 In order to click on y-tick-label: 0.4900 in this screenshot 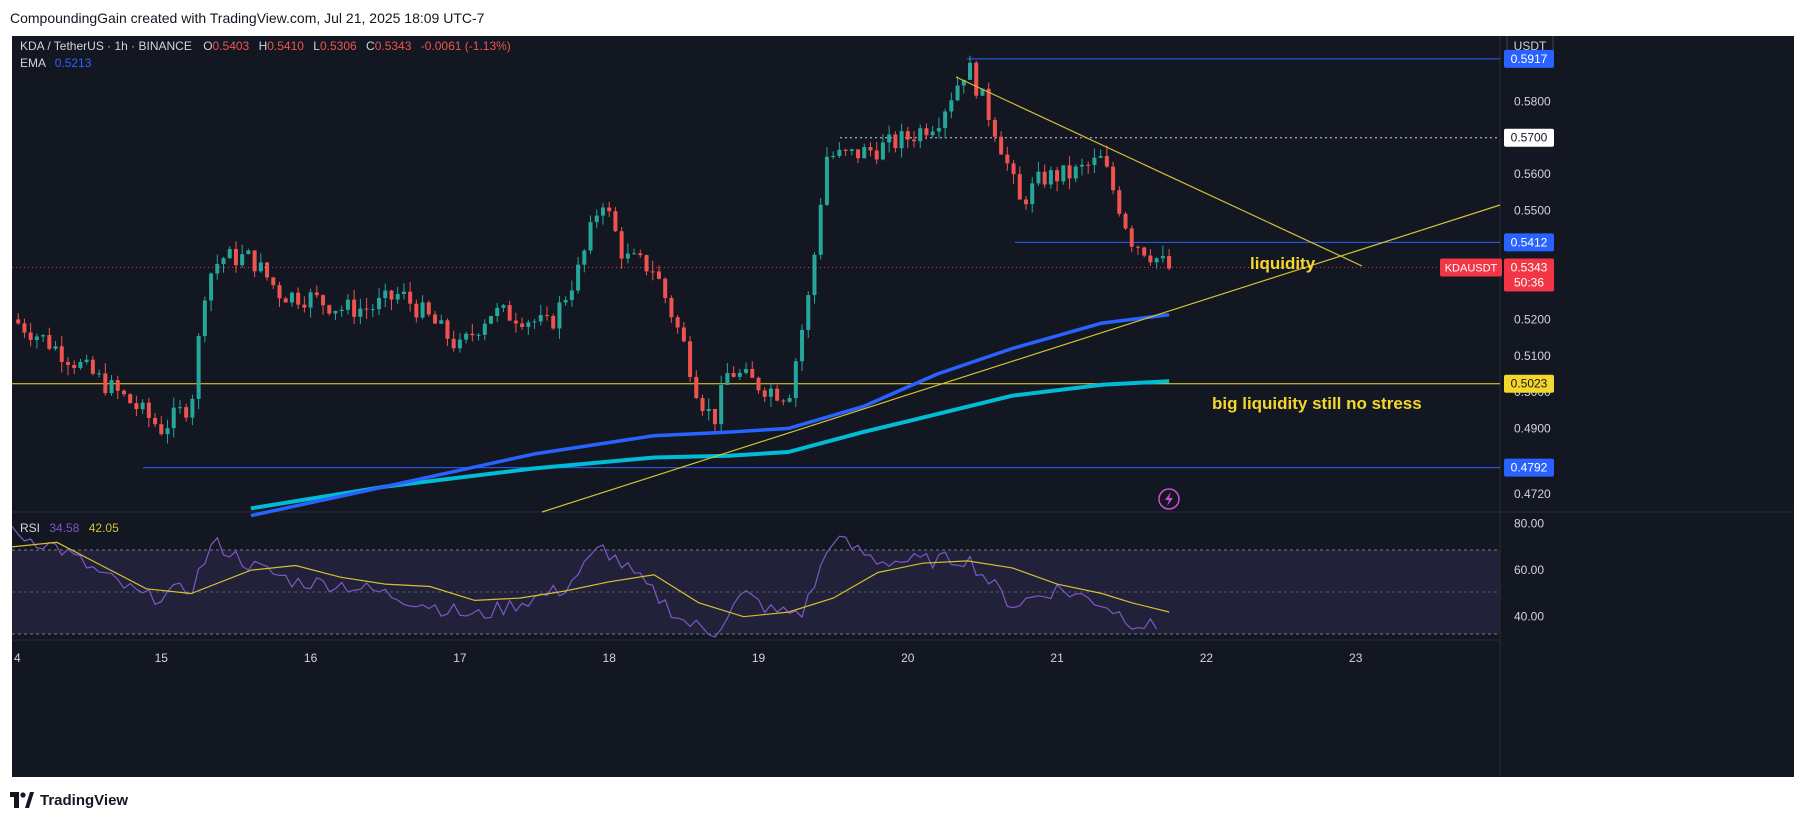, I will do `click(1532, 428)`.